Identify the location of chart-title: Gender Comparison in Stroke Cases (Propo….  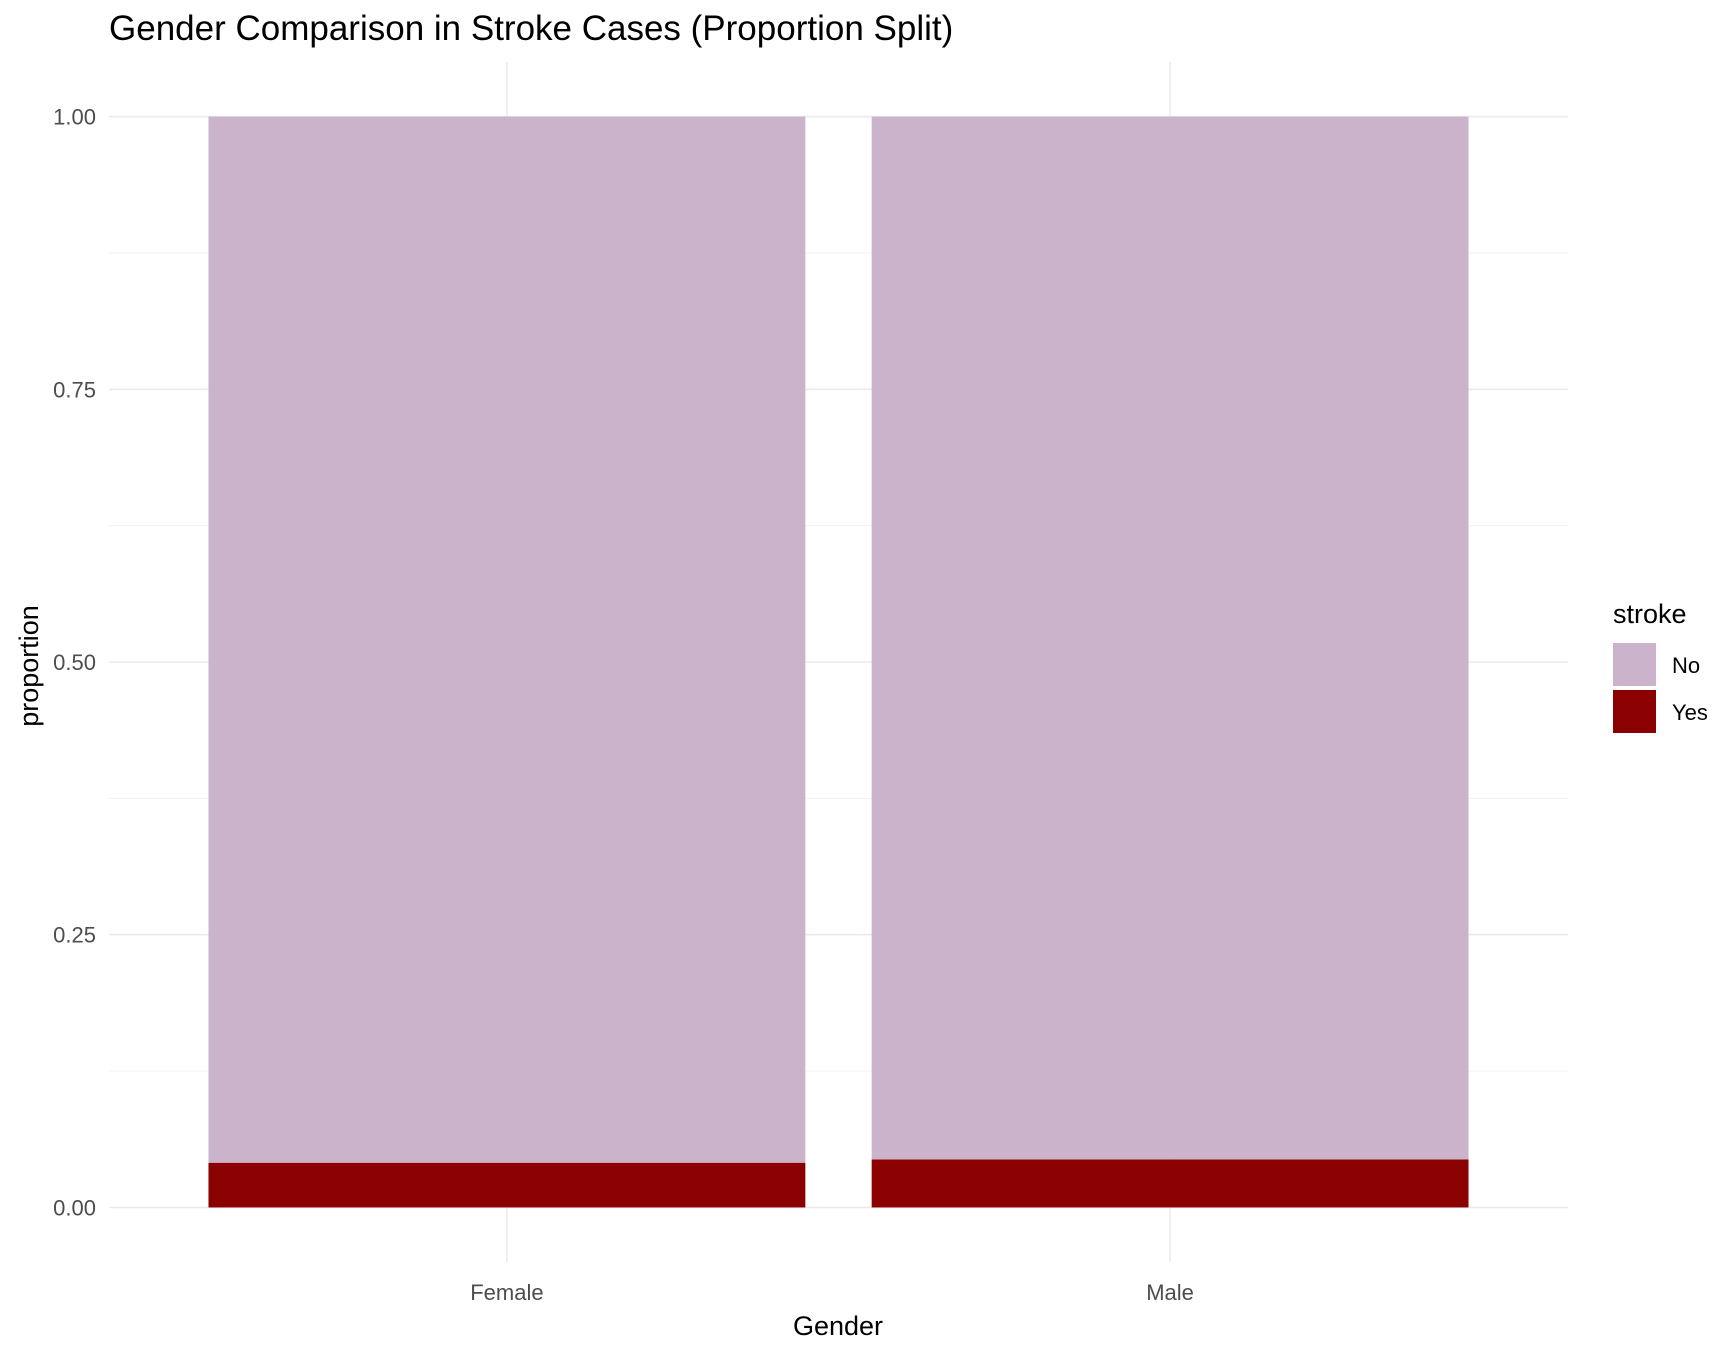
(531, 28).